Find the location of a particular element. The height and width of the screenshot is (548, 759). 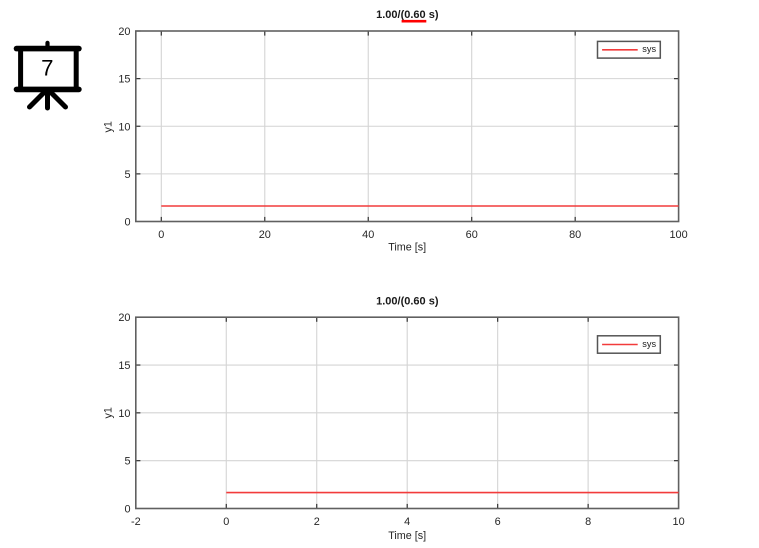

svg-text: 2 is located at coordinates (317, 522).